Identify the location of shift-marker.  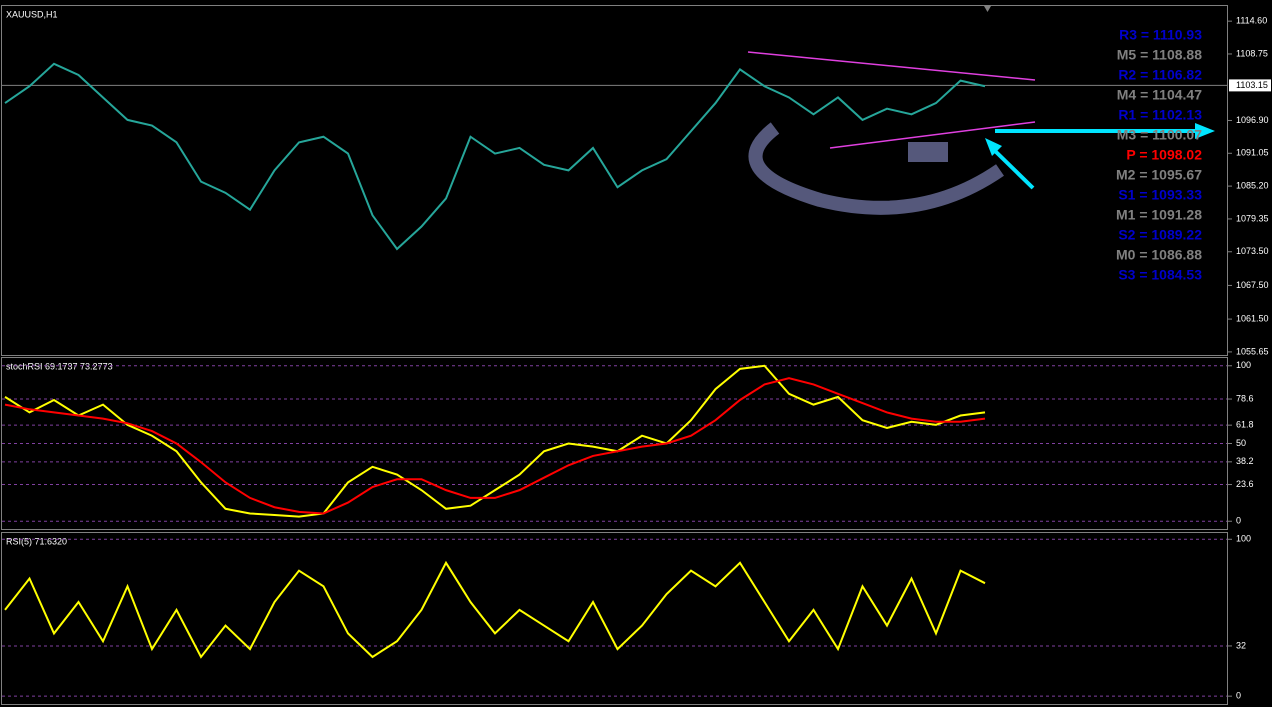
(987, 9).